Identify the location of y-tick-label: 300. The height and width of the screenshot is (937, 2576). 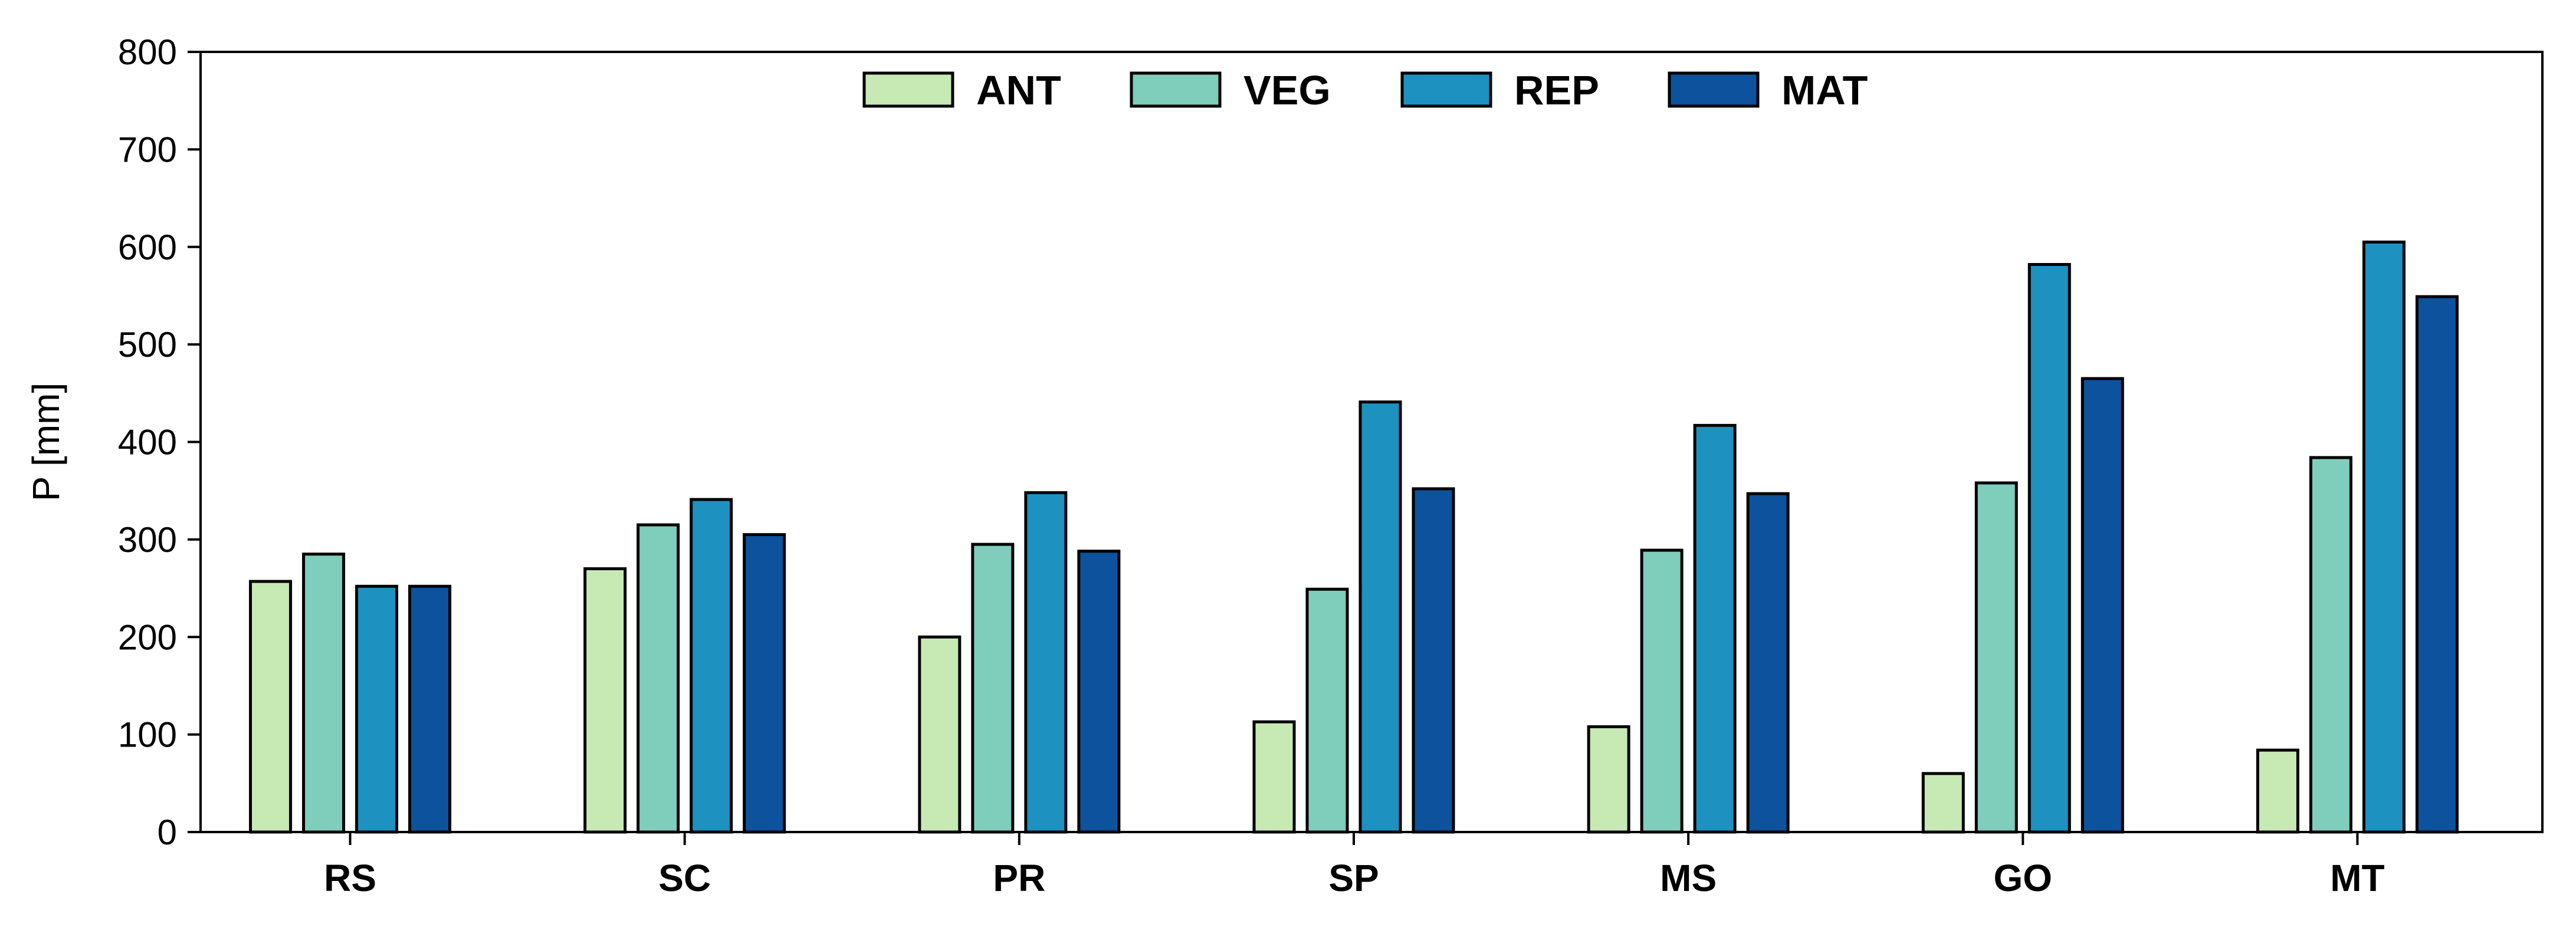
(147, 540).